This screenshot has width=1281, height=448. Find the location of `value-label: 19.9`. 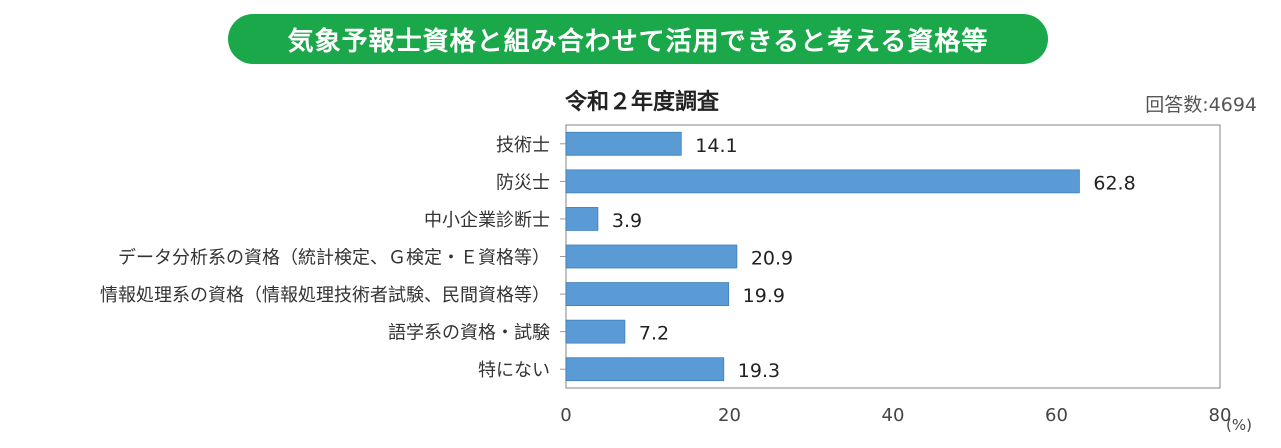

value-label: 19.9 is located at coordinates (764, 296).